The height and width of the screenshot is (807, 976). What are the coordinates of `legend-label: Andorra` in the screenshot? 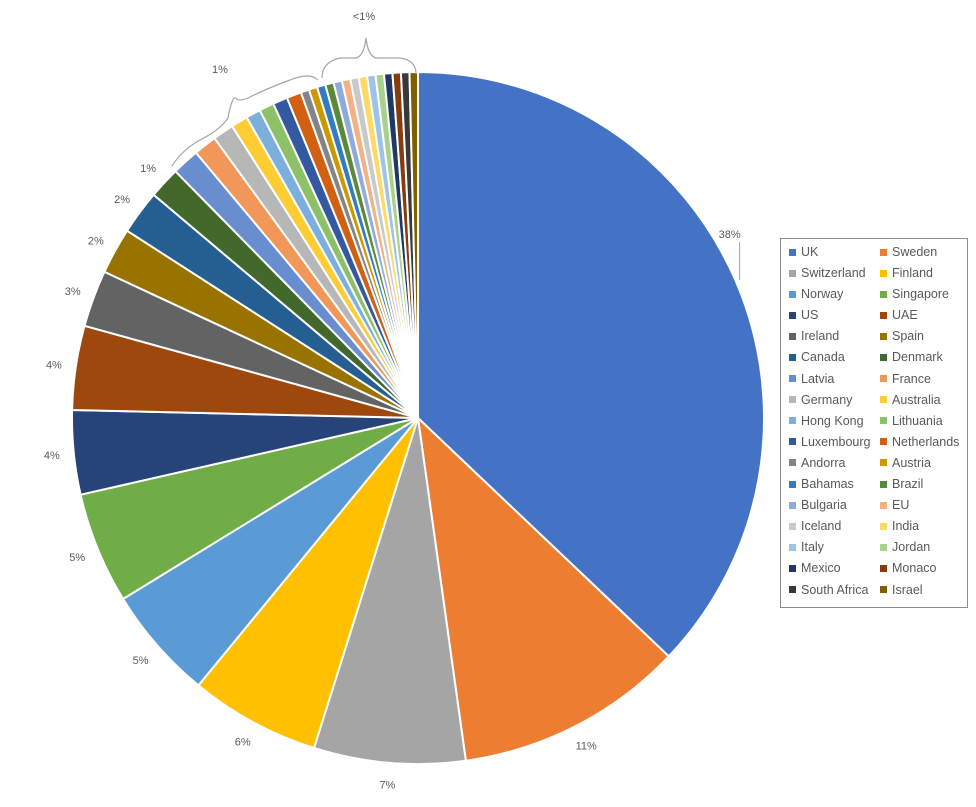 It's located at (823, 462).